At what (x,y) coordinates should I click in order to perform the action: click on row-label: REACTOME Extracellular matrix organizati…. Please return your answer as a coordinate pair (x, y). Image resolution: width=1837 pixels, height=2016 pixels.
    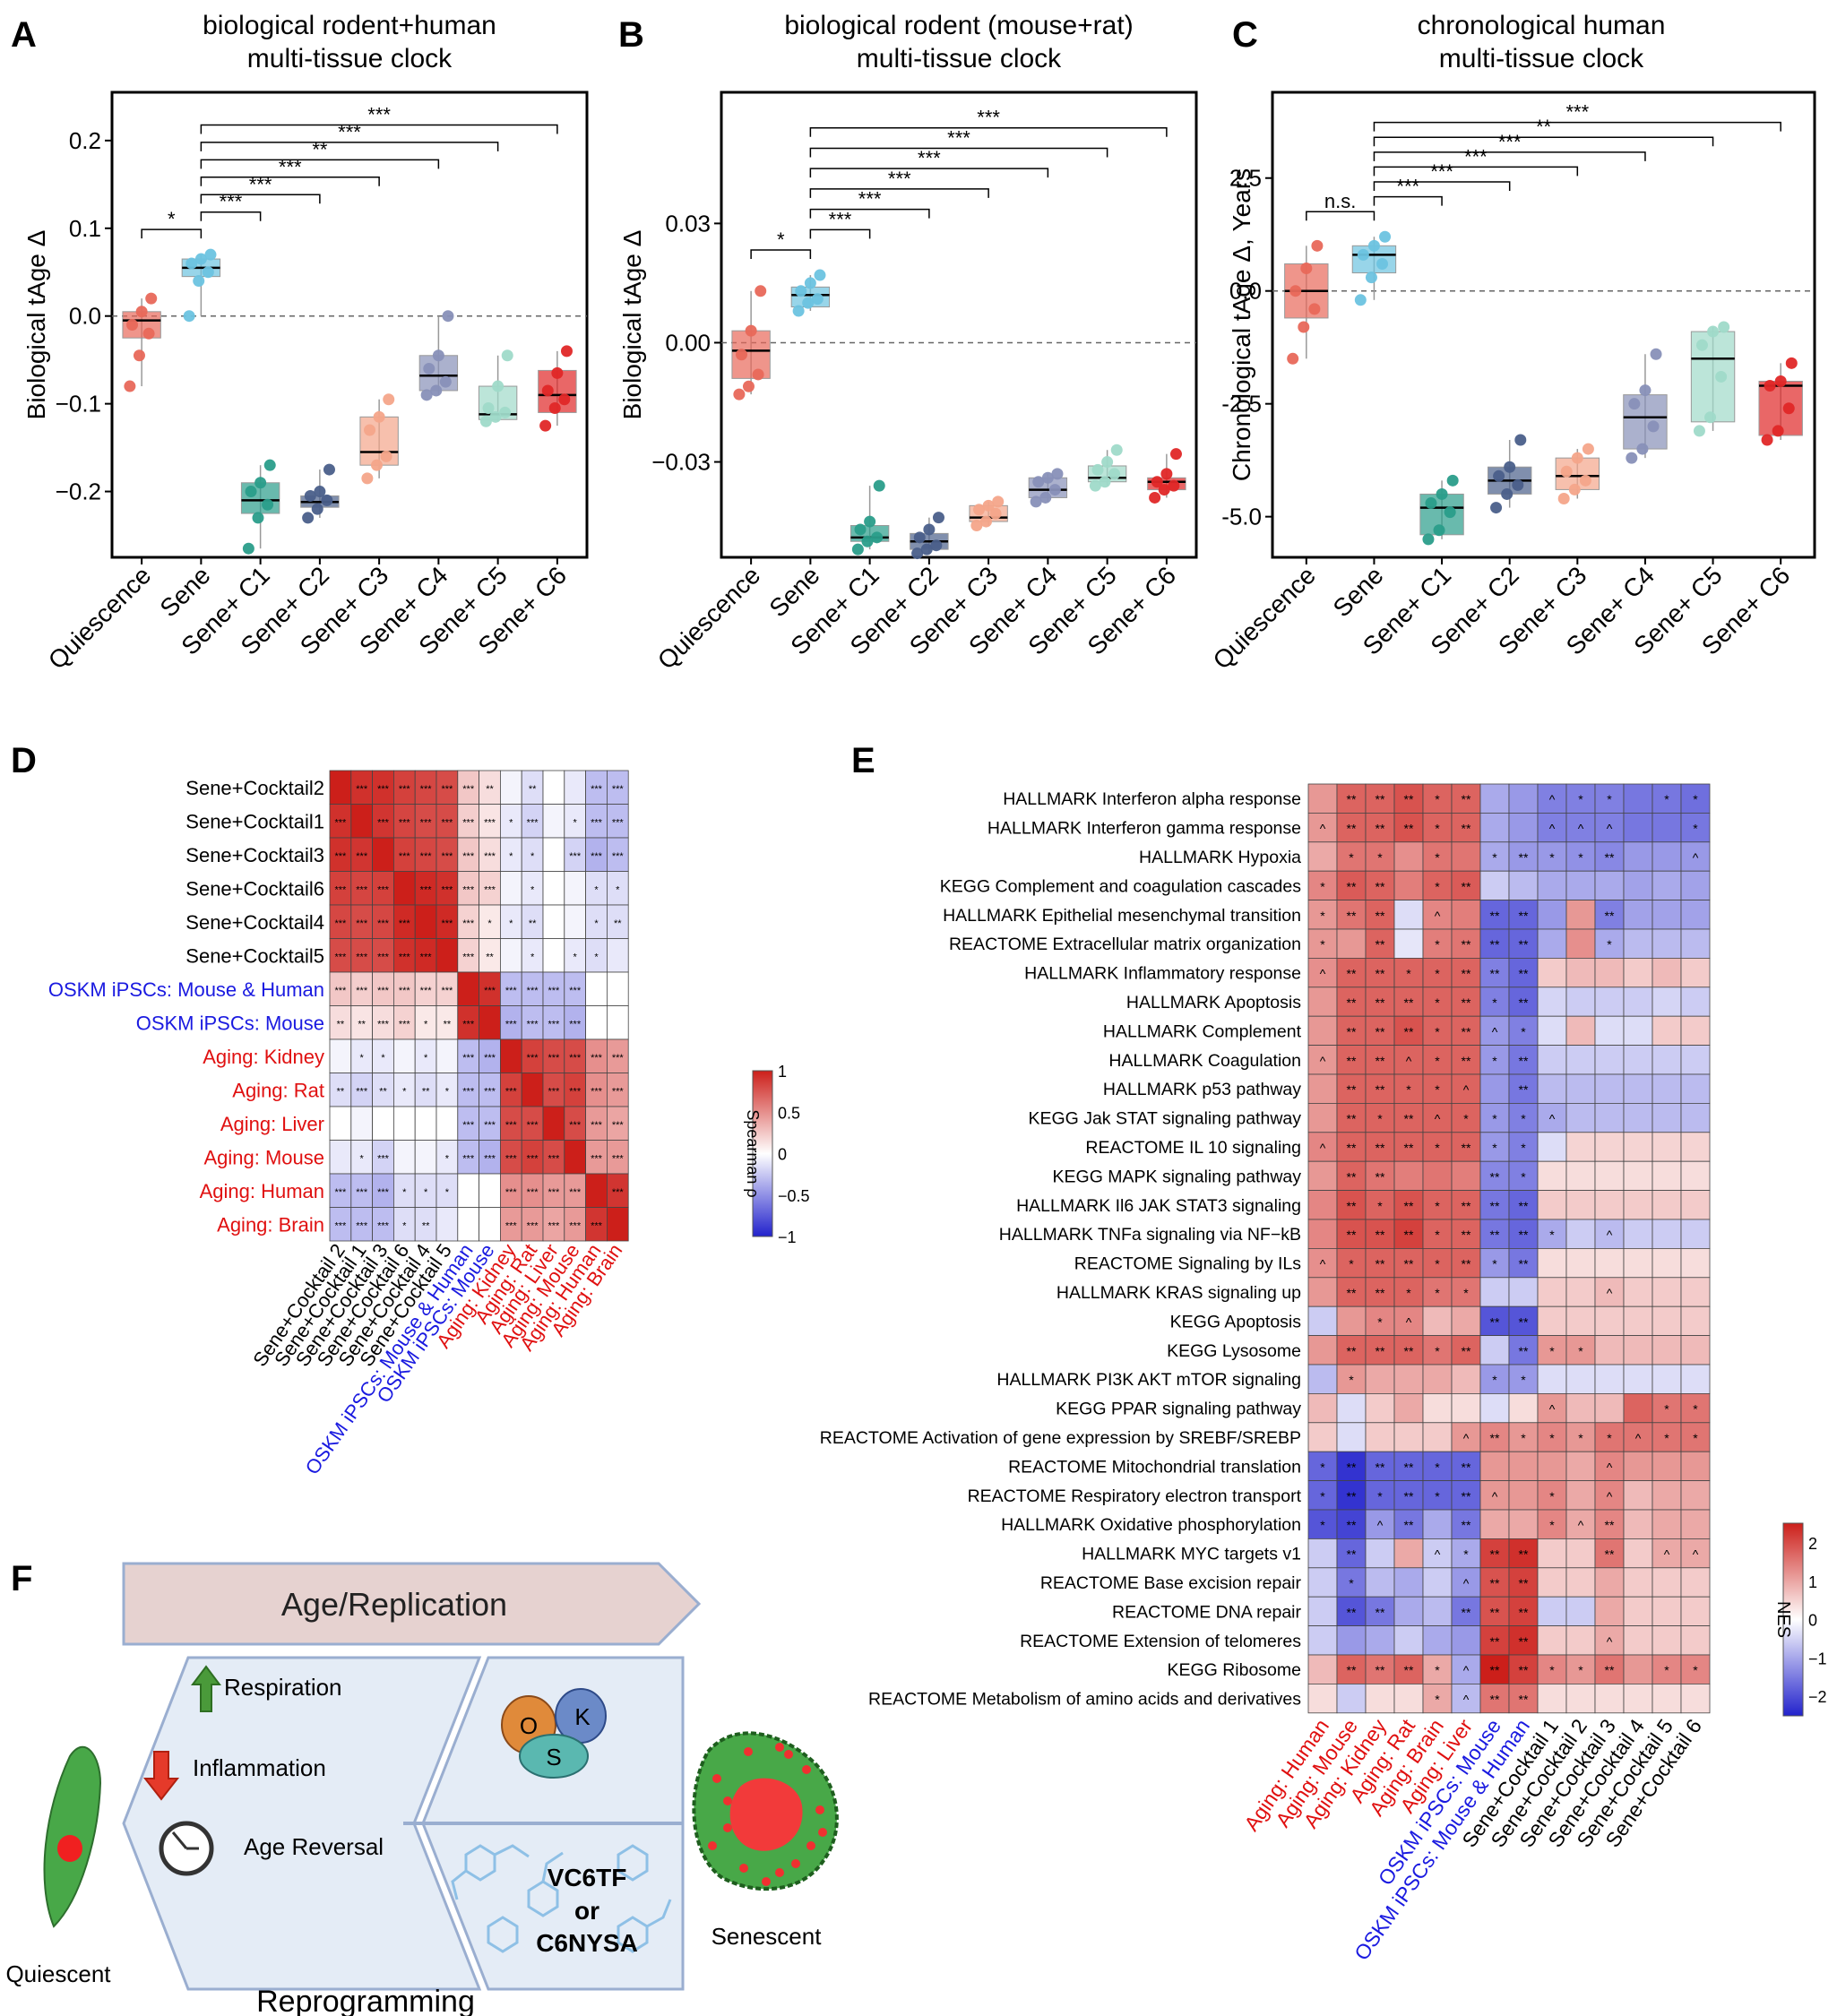
    Looking at the image, I should click on (1125, 944).